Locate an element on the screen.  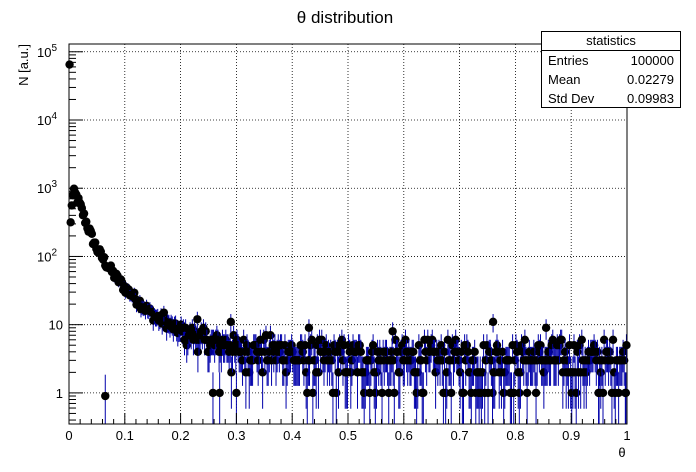
x-axis: 0 0.1 0.2 0.3 0.4 0.5 0.6 0.7 0.8 0.9 1 is located at coordinates (348, 428).